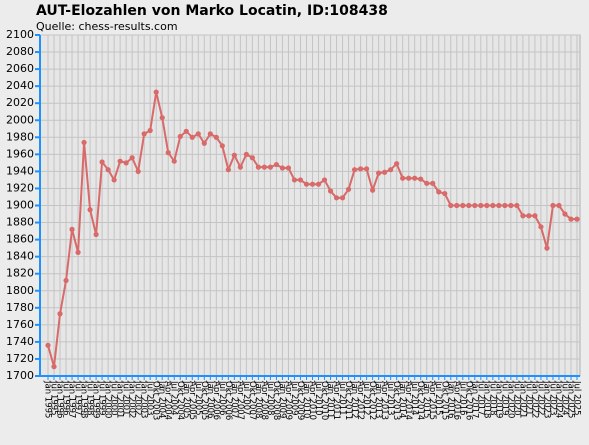 The image size is (589, 445). Describe the element at coordinates (240, 400) in the screenshot. I see `x-tick-label: Apr 2007` at that location.